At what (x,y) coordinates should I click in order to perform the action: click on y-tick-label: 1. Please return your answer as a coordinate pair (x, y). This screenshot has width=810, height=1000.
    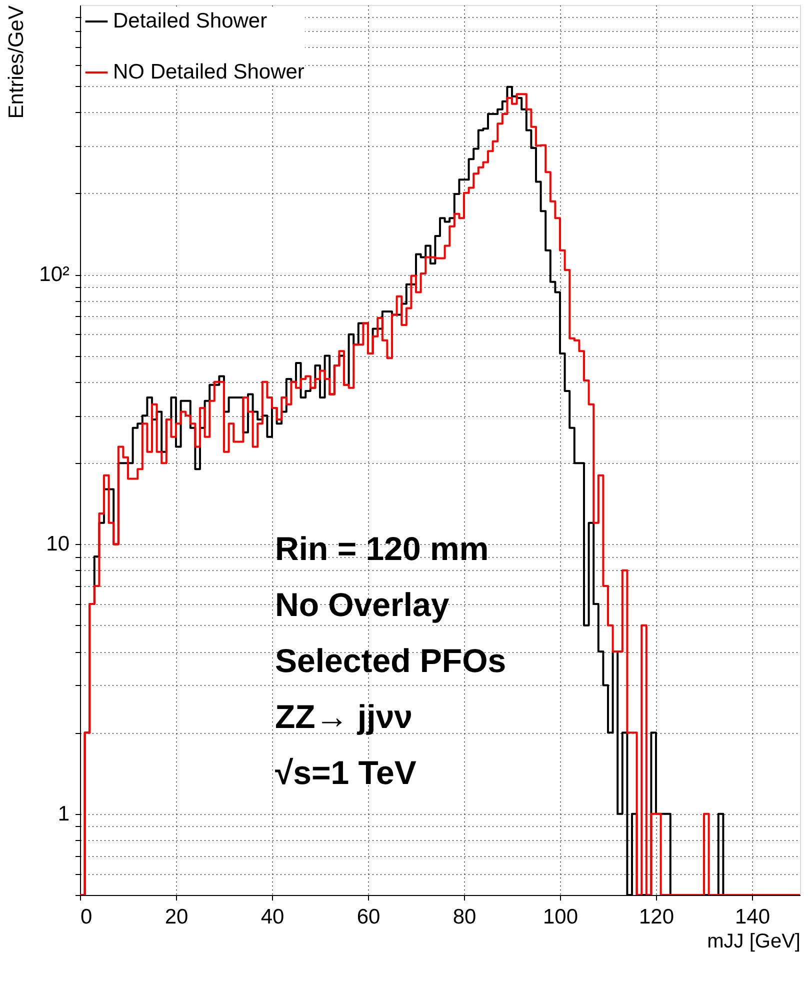
    Looking at the image, I should click on (64, 814).